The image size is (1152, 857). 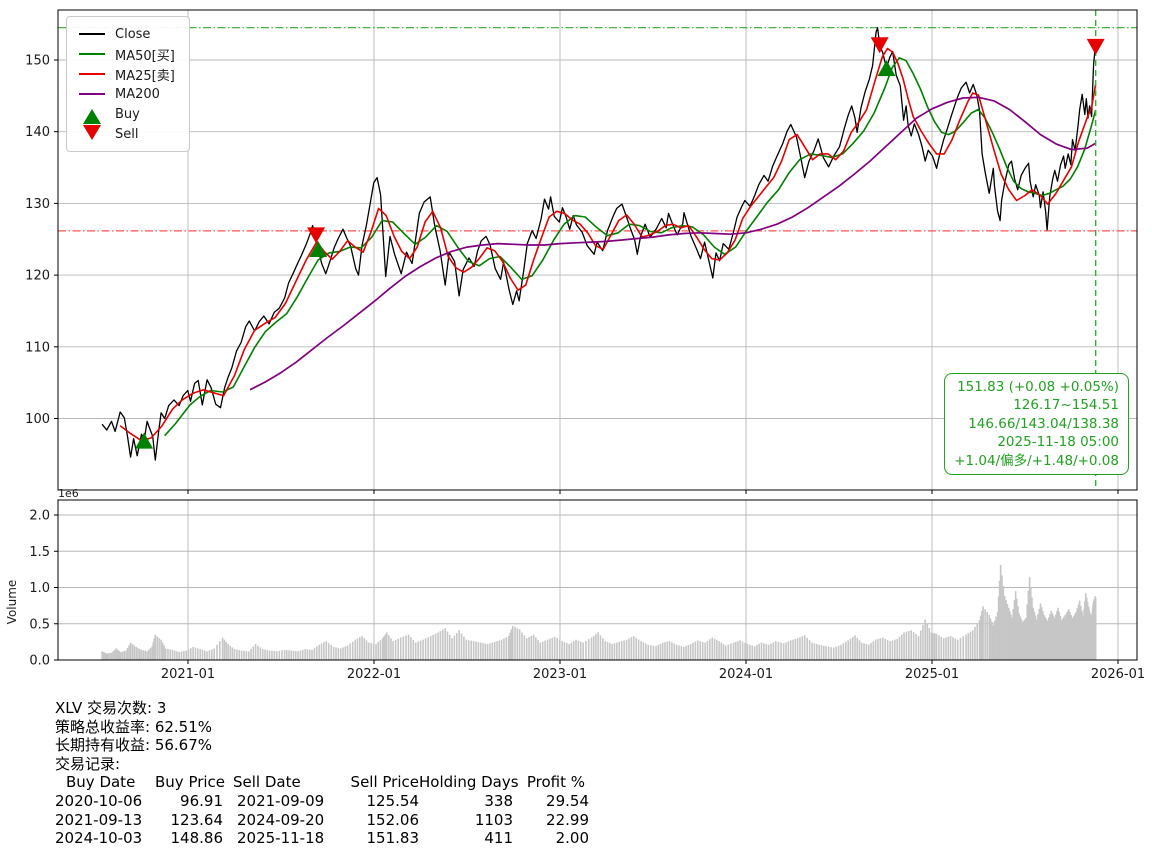 I want to click on axis-tick-label: 2021-01, so click(x=188, y=674).